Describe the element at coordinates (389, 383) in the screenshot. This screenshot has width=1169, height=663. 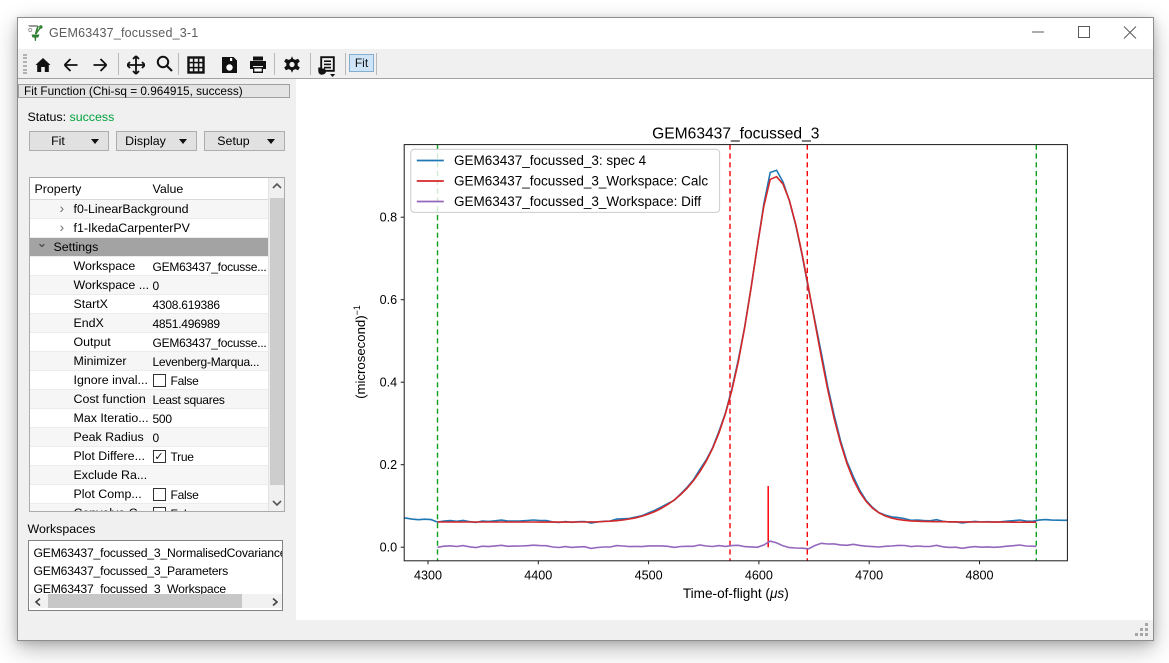
I see `svg-text: 0.4` at that location.